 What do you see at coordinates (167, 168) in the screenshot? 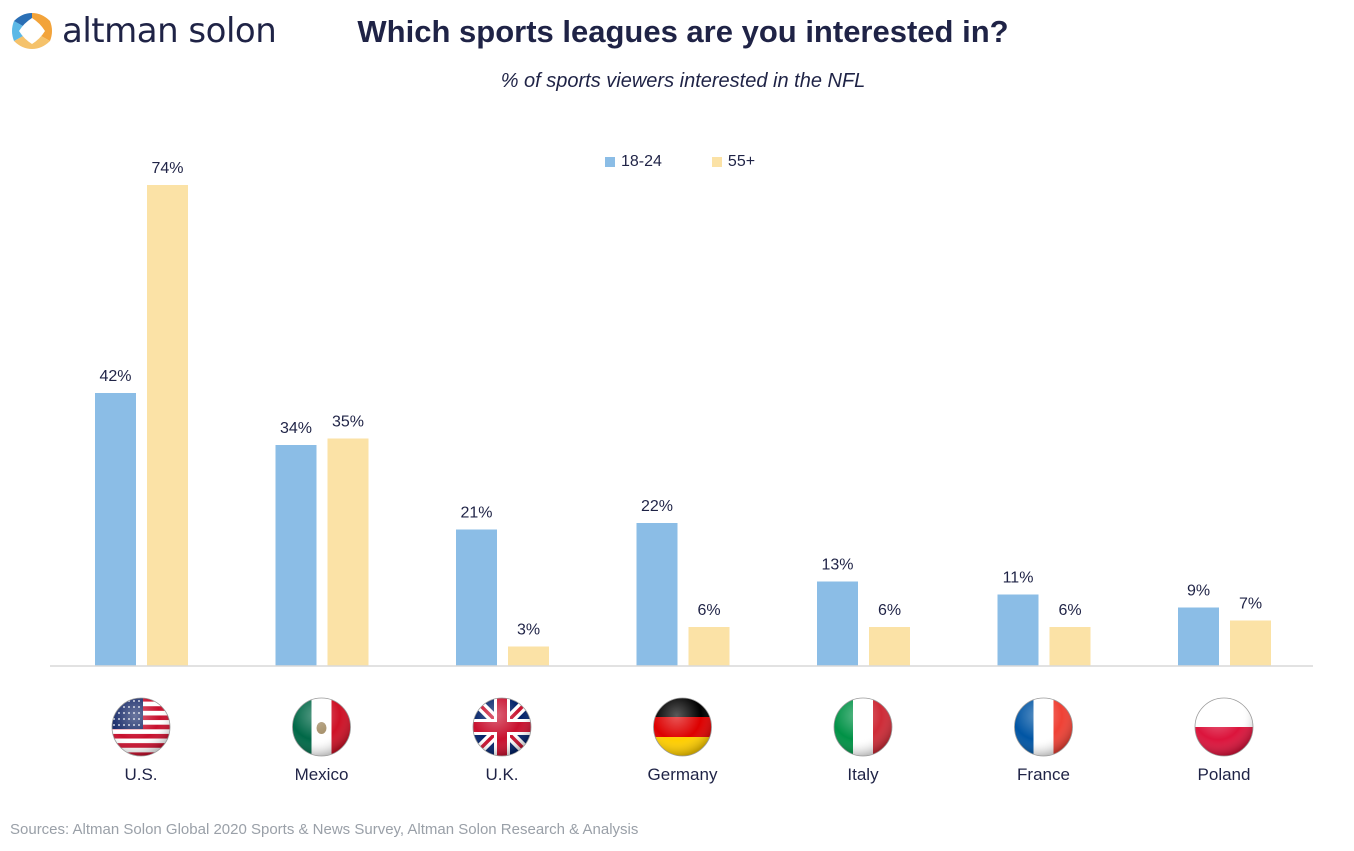
I see `data-label-us-55-plus: 74%` at bounding box center [167, 168].